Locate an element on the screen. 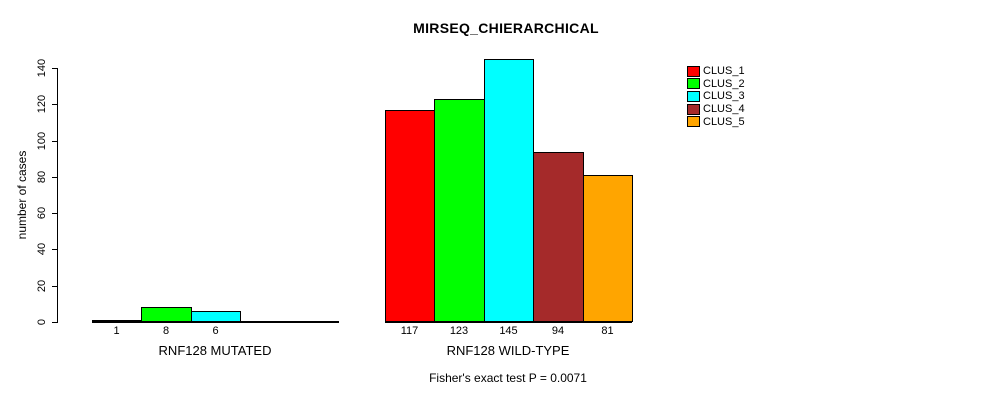 The image size is (990, 400). bar-value-label: 94 is located at coordinates (558, 331).